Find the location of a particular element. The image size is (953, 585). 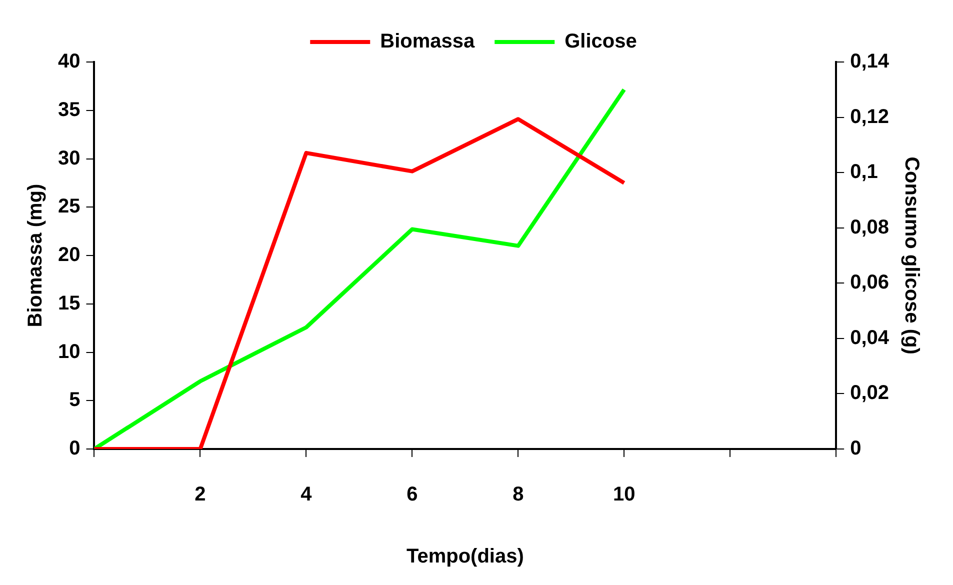

y2-tick-label: 0,08 is located at coordinates (870, 227).